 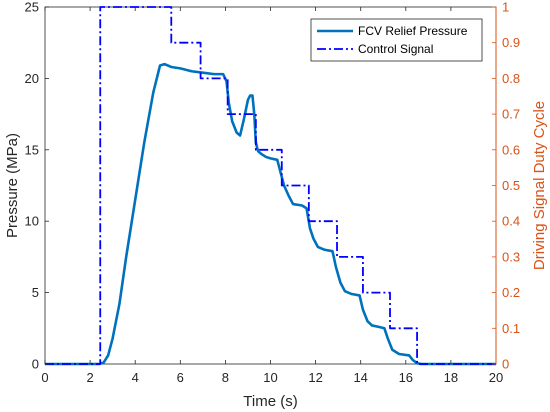 What do you see at coordinates (270, 401) in the screenshot?
I see `x-axis-title: Time (s)` at bounding box center [270, 401].